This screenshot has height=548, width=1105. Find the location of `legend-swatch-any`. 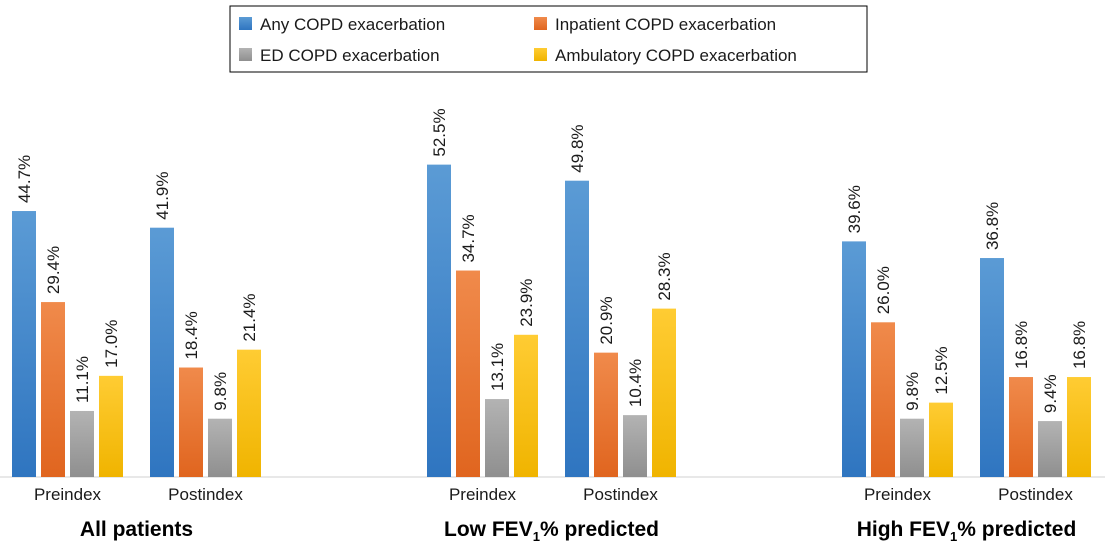

legend-swatch-any is located at coordinates (245, 23).